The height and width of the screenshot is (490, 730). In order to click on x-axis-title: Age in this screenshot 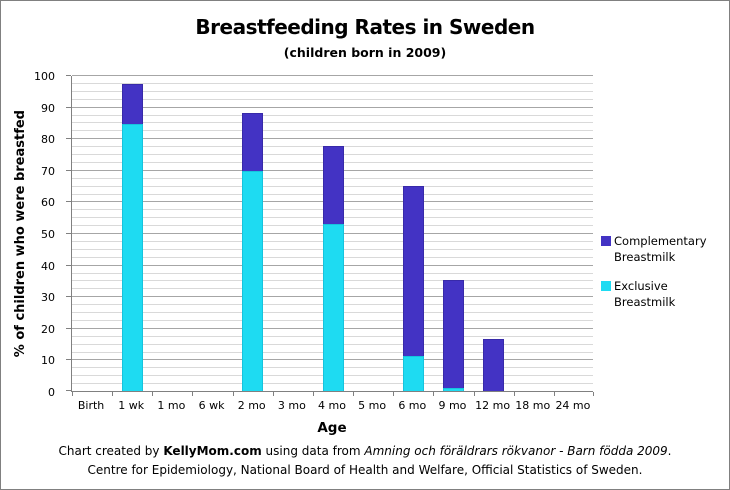, I will do `click(332, 428)`.